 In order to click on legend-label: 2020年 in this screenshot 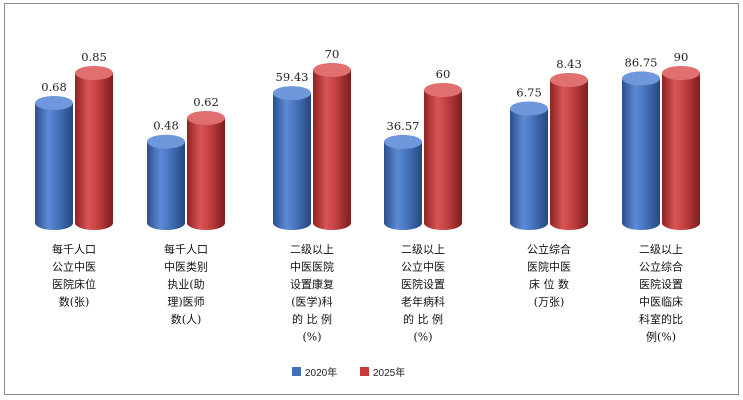, I will do `click(321, 372)`.